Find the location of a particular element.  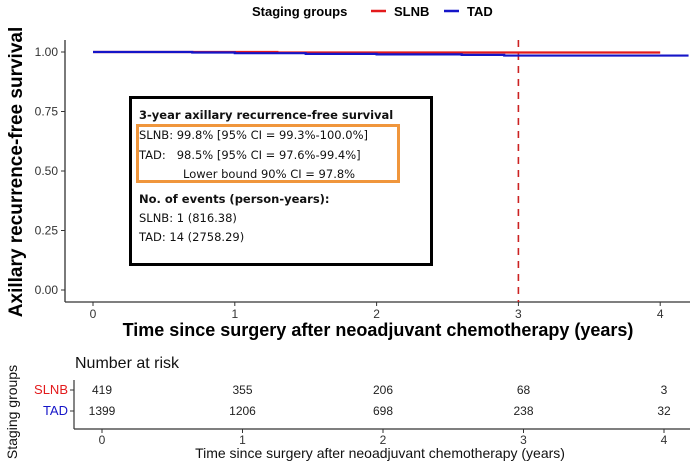

risk-cell-slnb: 3 is located at coordinates (664, 390).